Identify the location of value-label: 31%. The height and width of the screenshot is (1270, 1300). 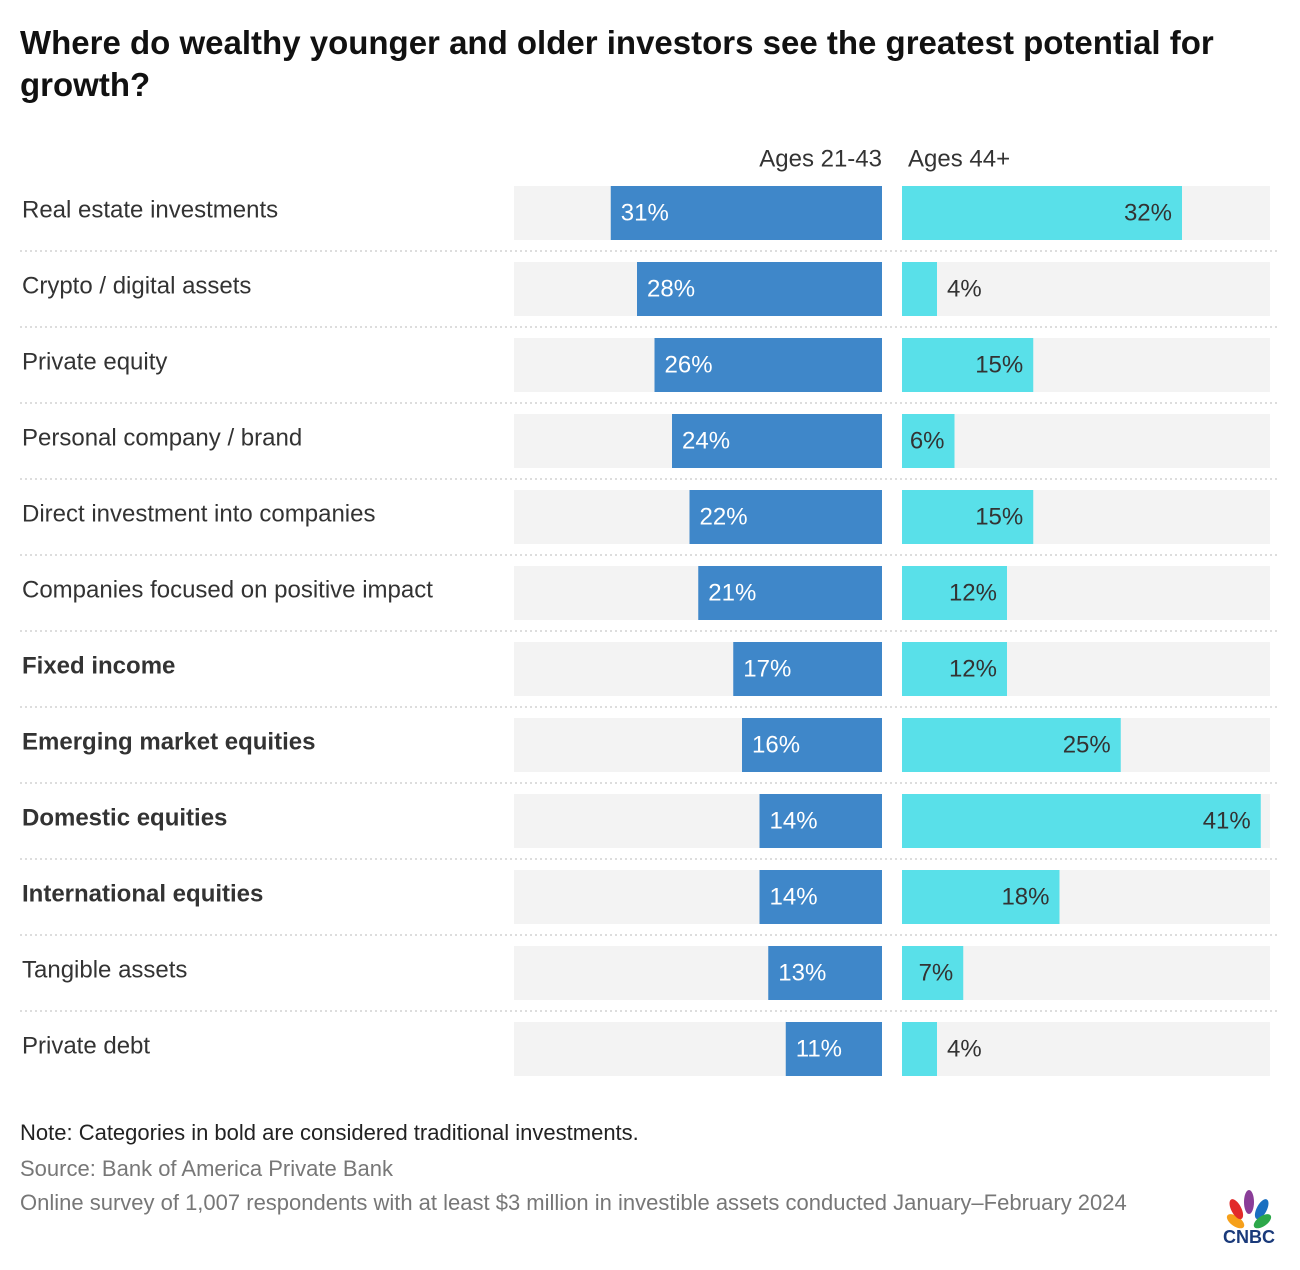
(645, 212).